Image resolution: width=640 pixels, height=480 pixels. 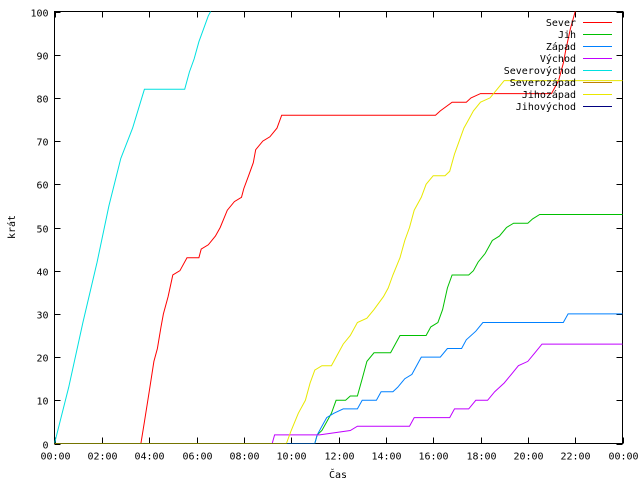 I want to click on x-tick-label: 14:00, so click(x=386, y=457).